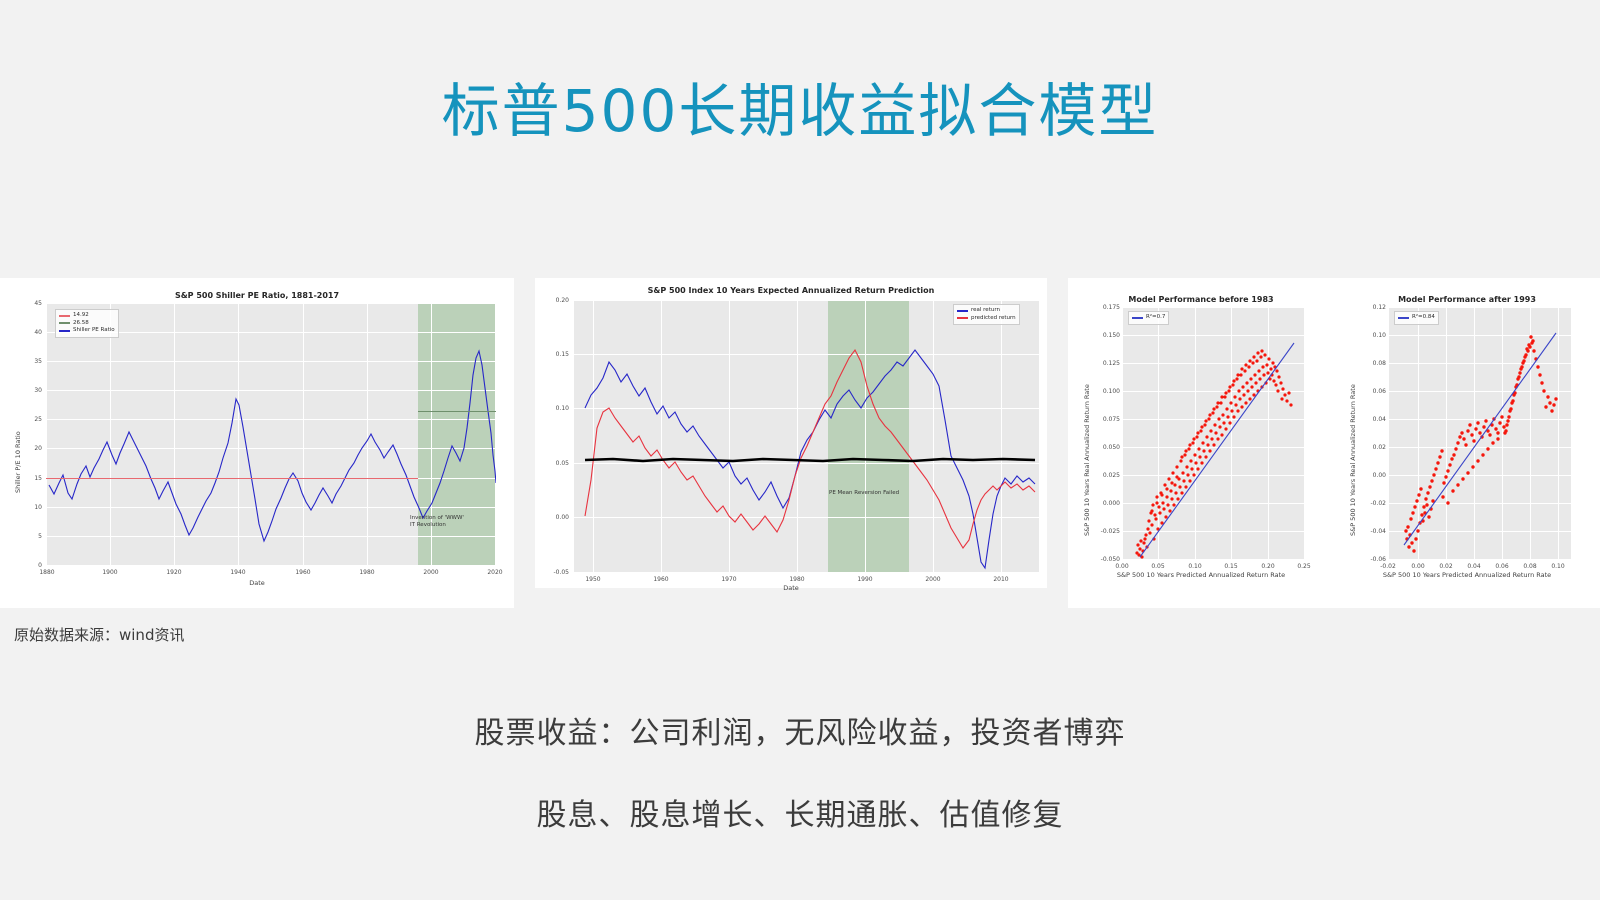 The width and height of the screenshot is (1600, 900). I want to click on reference-line-baseline, so click(810, 460).